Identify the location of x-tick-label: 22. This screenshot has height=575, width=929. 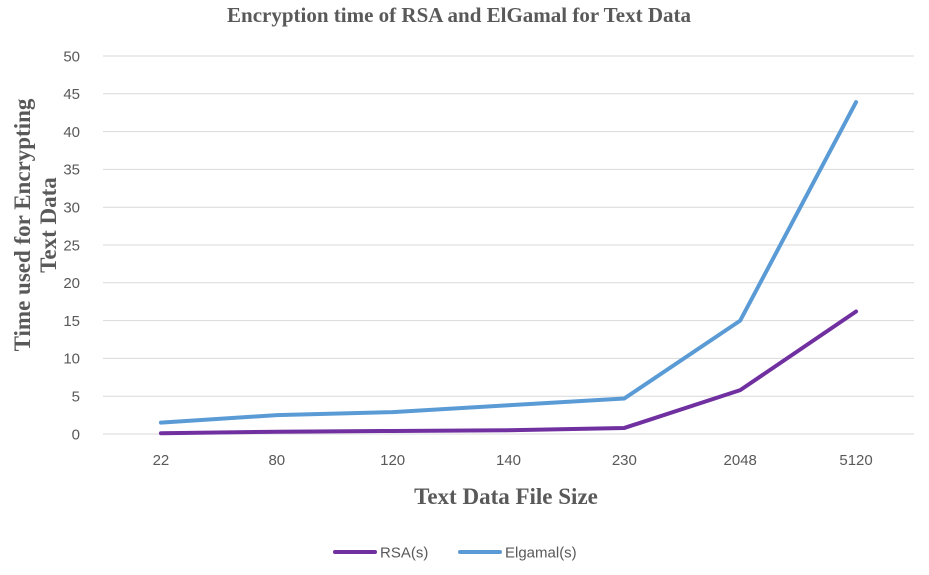
(161, 460).